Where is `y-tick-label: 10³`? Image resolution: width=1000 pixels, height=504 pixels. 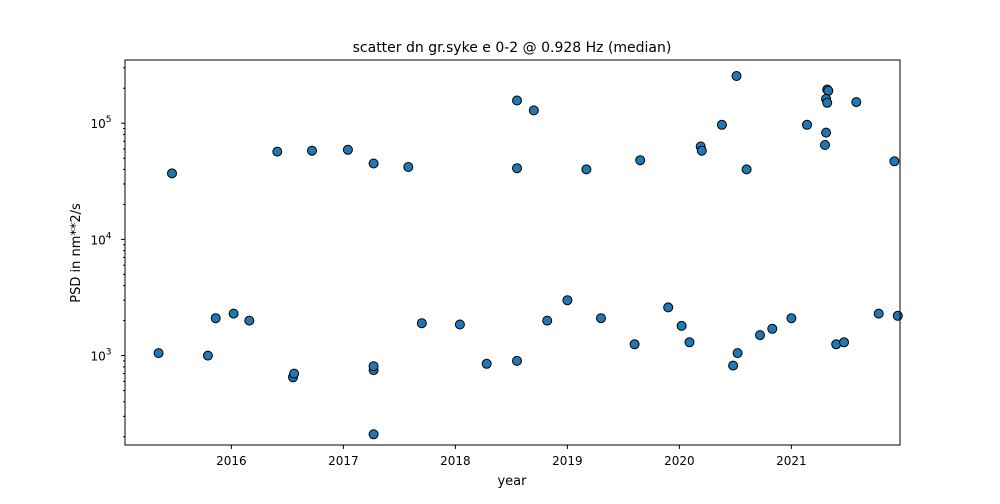 y-tick-label: 10³ is located at coordinates (100, 356).